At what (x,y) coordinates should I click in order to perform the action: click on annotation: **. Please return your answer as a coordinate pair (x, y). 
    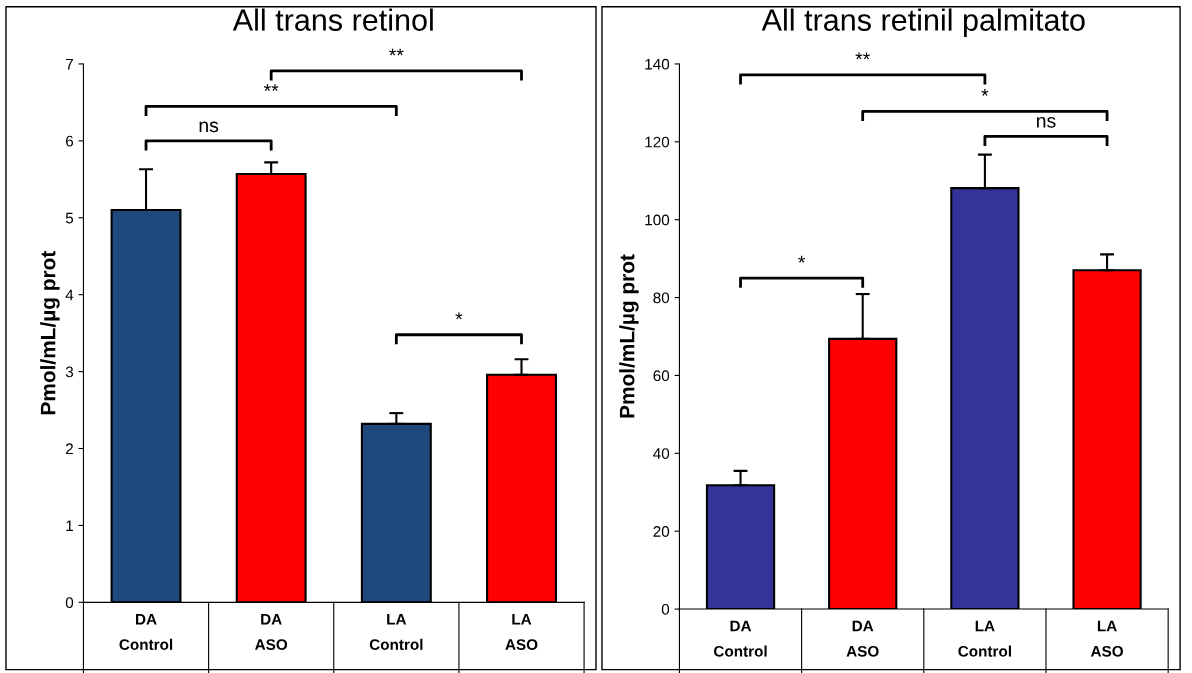
    Looking at the image, I should click on (271, 88).